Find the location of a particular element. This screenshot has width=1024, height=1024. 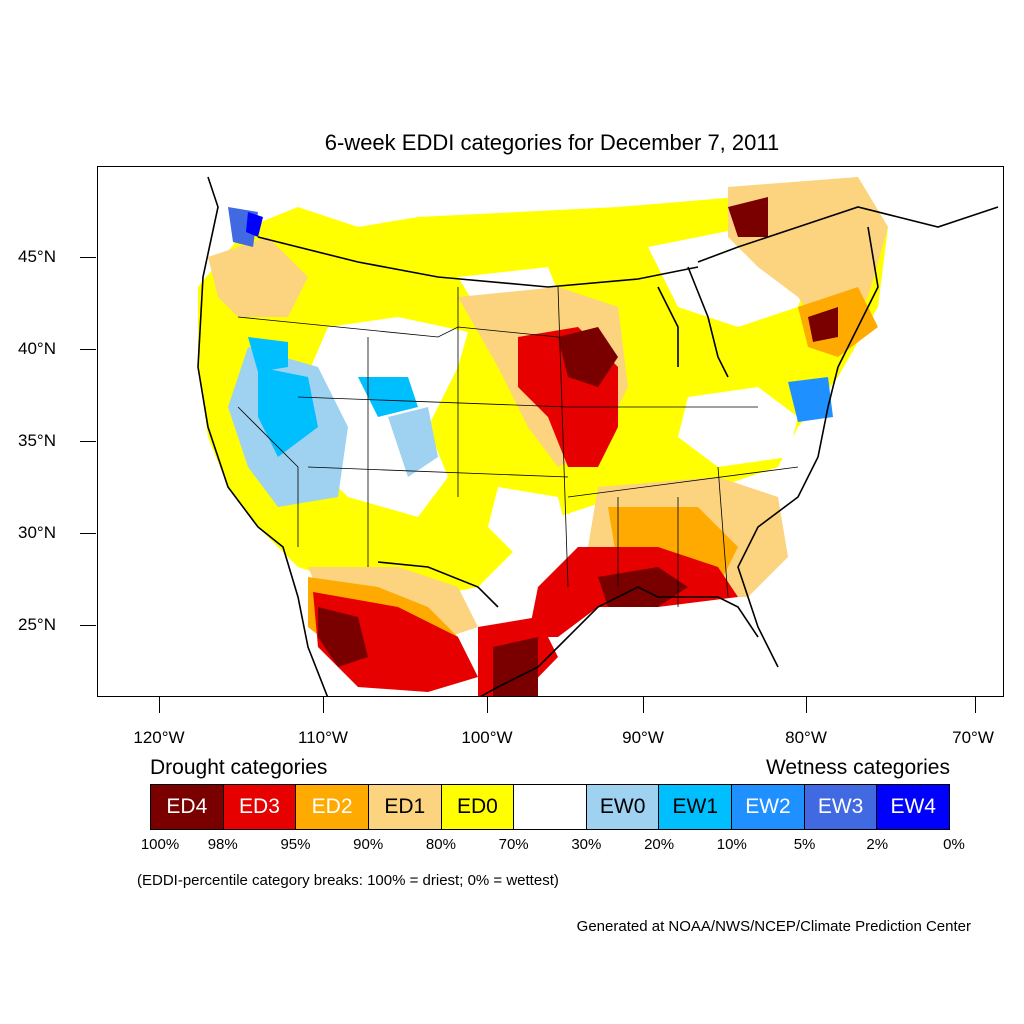

region-ed4-texas is located at coordinates (515, 666).